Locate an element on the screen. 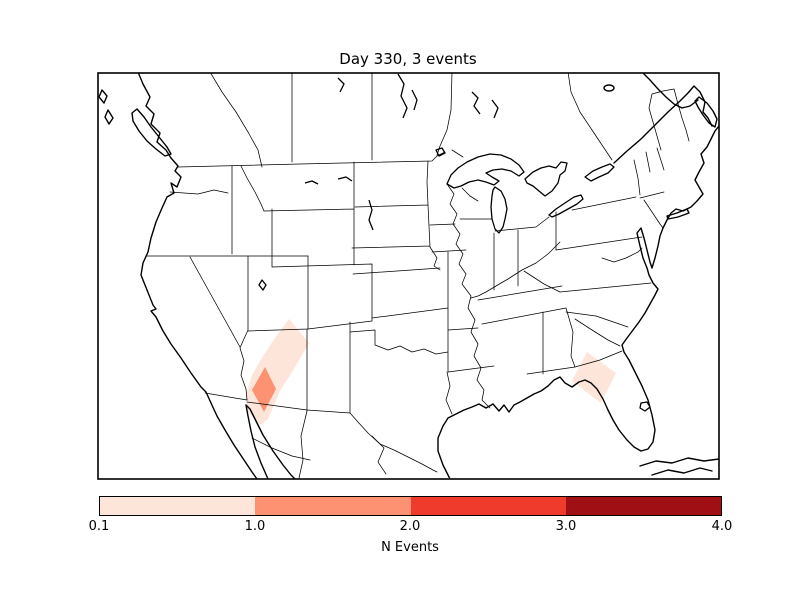 The width and height of the screenshot is (800, 600). ohio-river-border is located at coordinates (515, 270).